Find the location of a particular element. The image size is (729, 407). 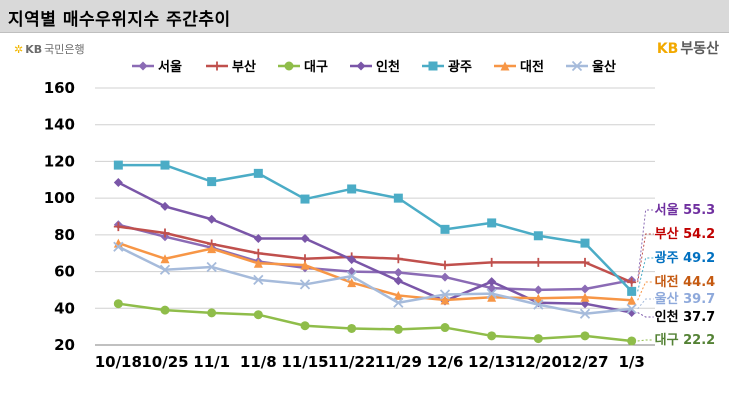

x-tick-label: 12/13 is located at coordinates (491, 362).